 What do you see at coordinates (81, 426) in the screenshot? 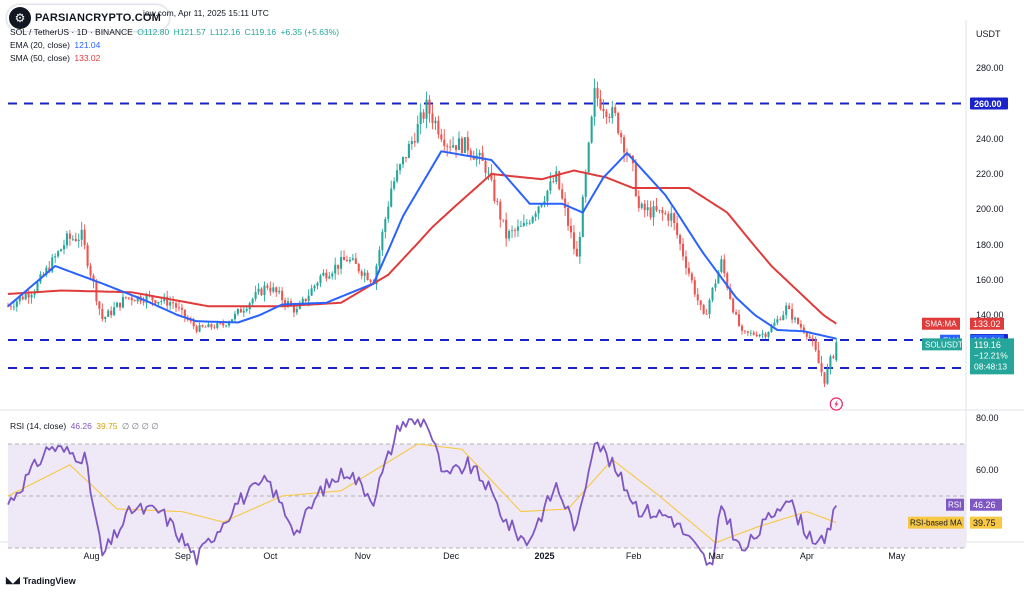
I see `rsi-legend-value: 46.26` at bounding box center [81, 426].